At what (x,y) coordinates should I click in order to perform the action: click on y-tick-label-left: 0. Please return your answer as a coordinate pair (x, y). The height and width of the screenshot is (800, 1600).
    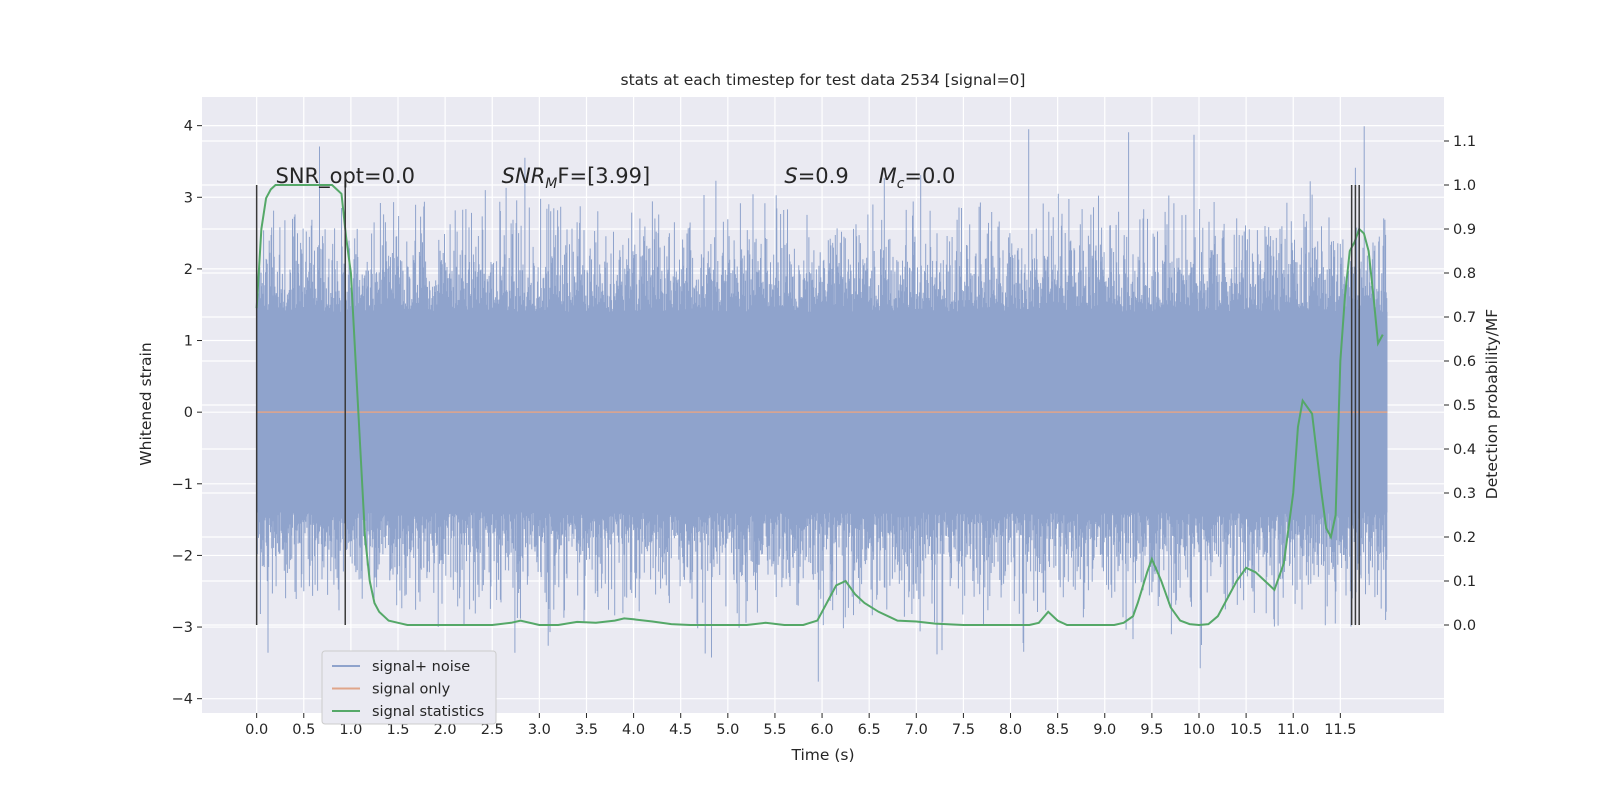
    Looking at the image, I should click on (188, 413).